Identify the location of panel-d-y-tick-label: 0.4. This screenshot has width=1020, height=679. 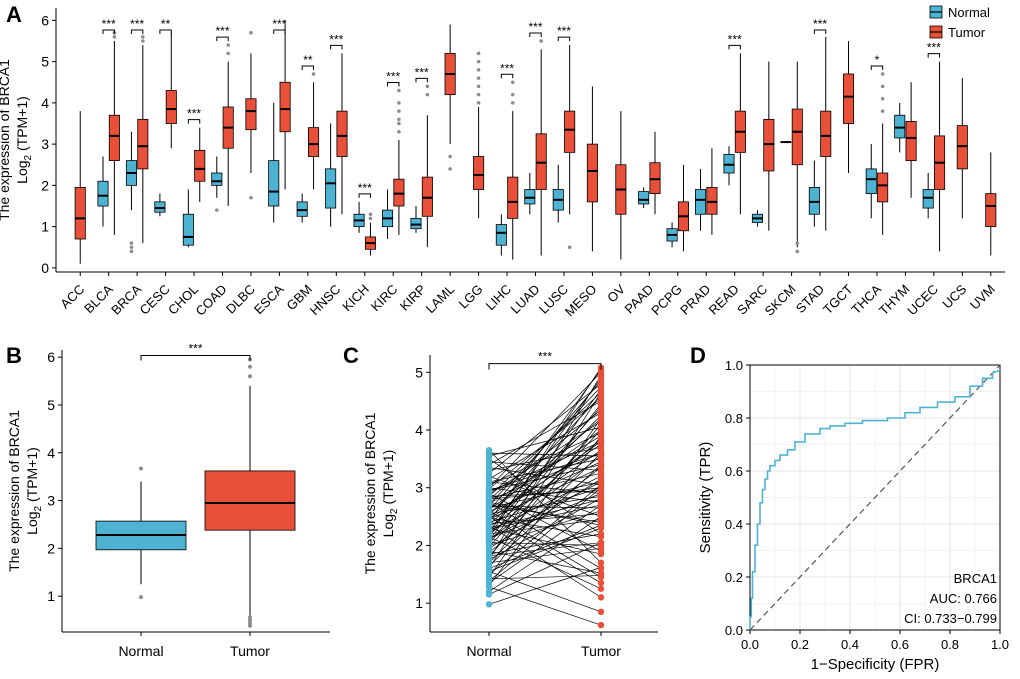
(734, 524).